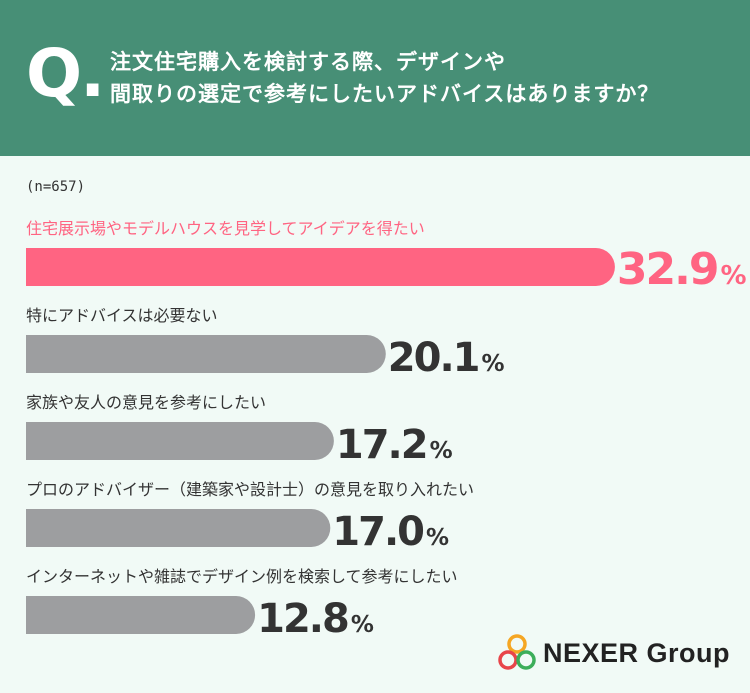 The width and height of the screenshot is (750, 693). What do you see at coordinates (65, 73) in the screenshot?
I see `q-mark: Q.` at bounding box center [65, 73].